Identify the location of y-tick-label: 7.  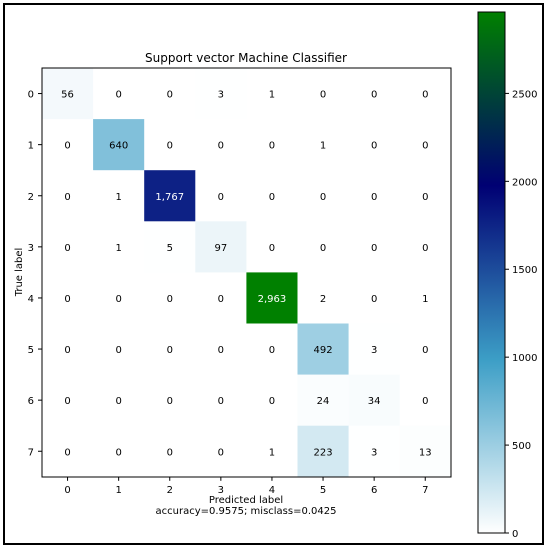
(31, 452).